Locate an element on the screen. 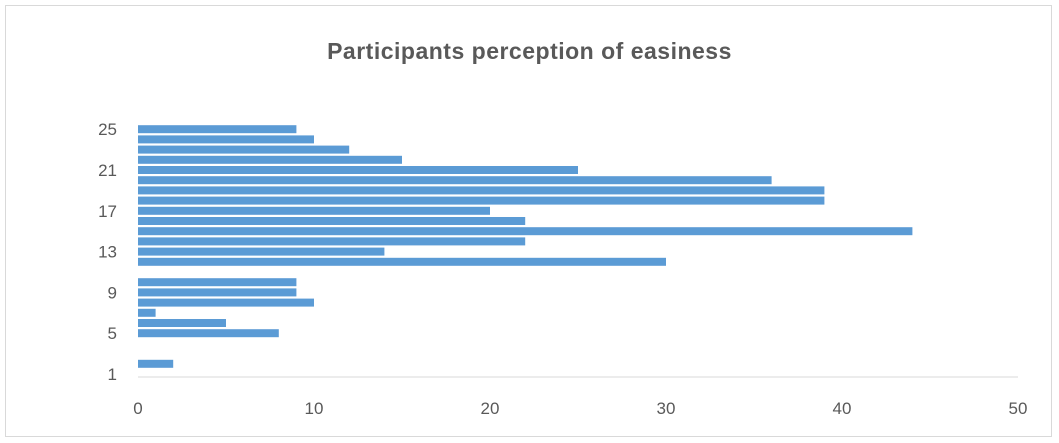 The image size is (1059, 443). x-tick-label: 50 is located at coordinates (1018, 408).